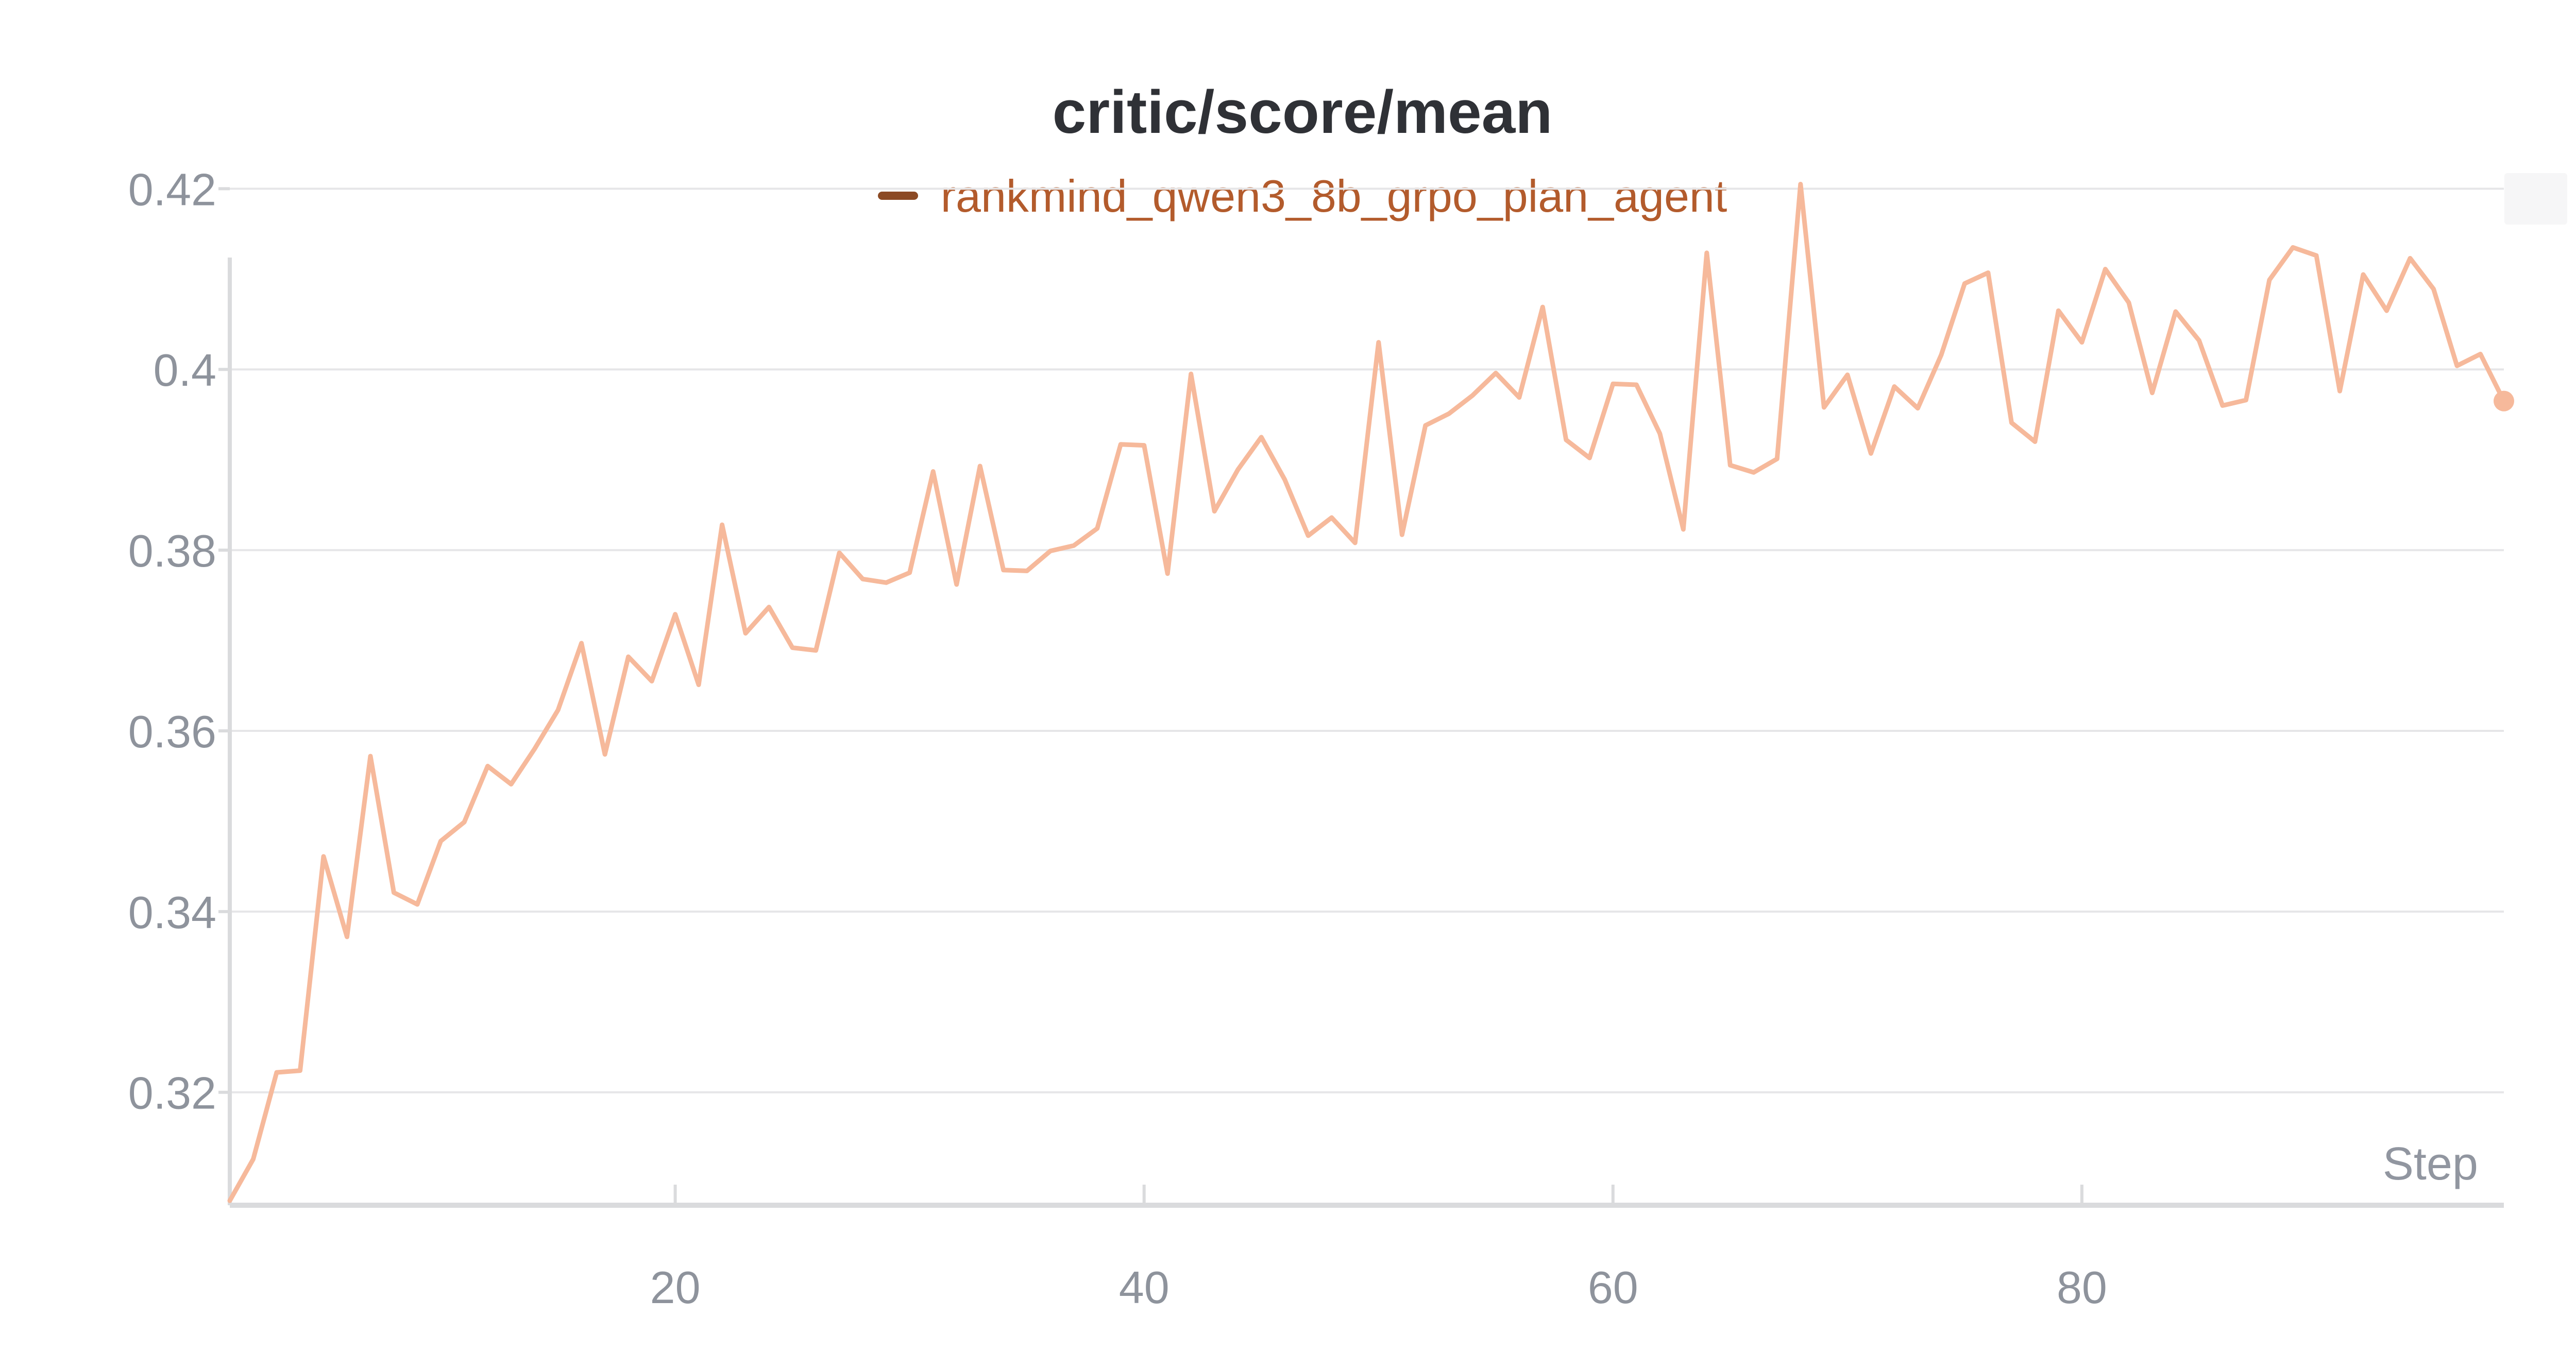 The height and width of the screenshot is (1368, 2576). What do you see at coordinates (172, 189) in the screenshot?
I see `y-tick-label: 0.42` at bounding box center [172, 189].